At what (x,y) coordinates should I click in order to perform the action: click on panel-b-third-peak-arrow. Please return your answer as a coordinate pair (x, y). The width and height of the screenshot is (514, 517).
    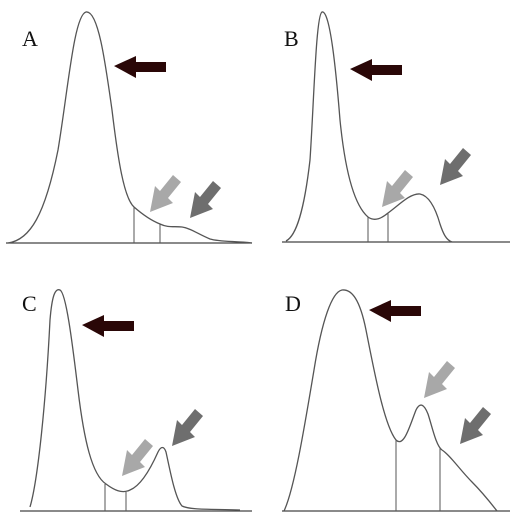
    Looking at the image, I should click on (455, 166).